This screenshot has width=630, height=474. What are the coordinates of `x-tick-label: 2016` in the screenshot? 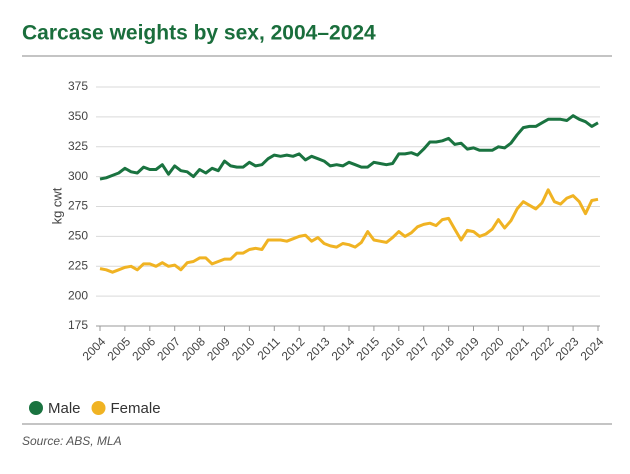 It's located at (392, 348).